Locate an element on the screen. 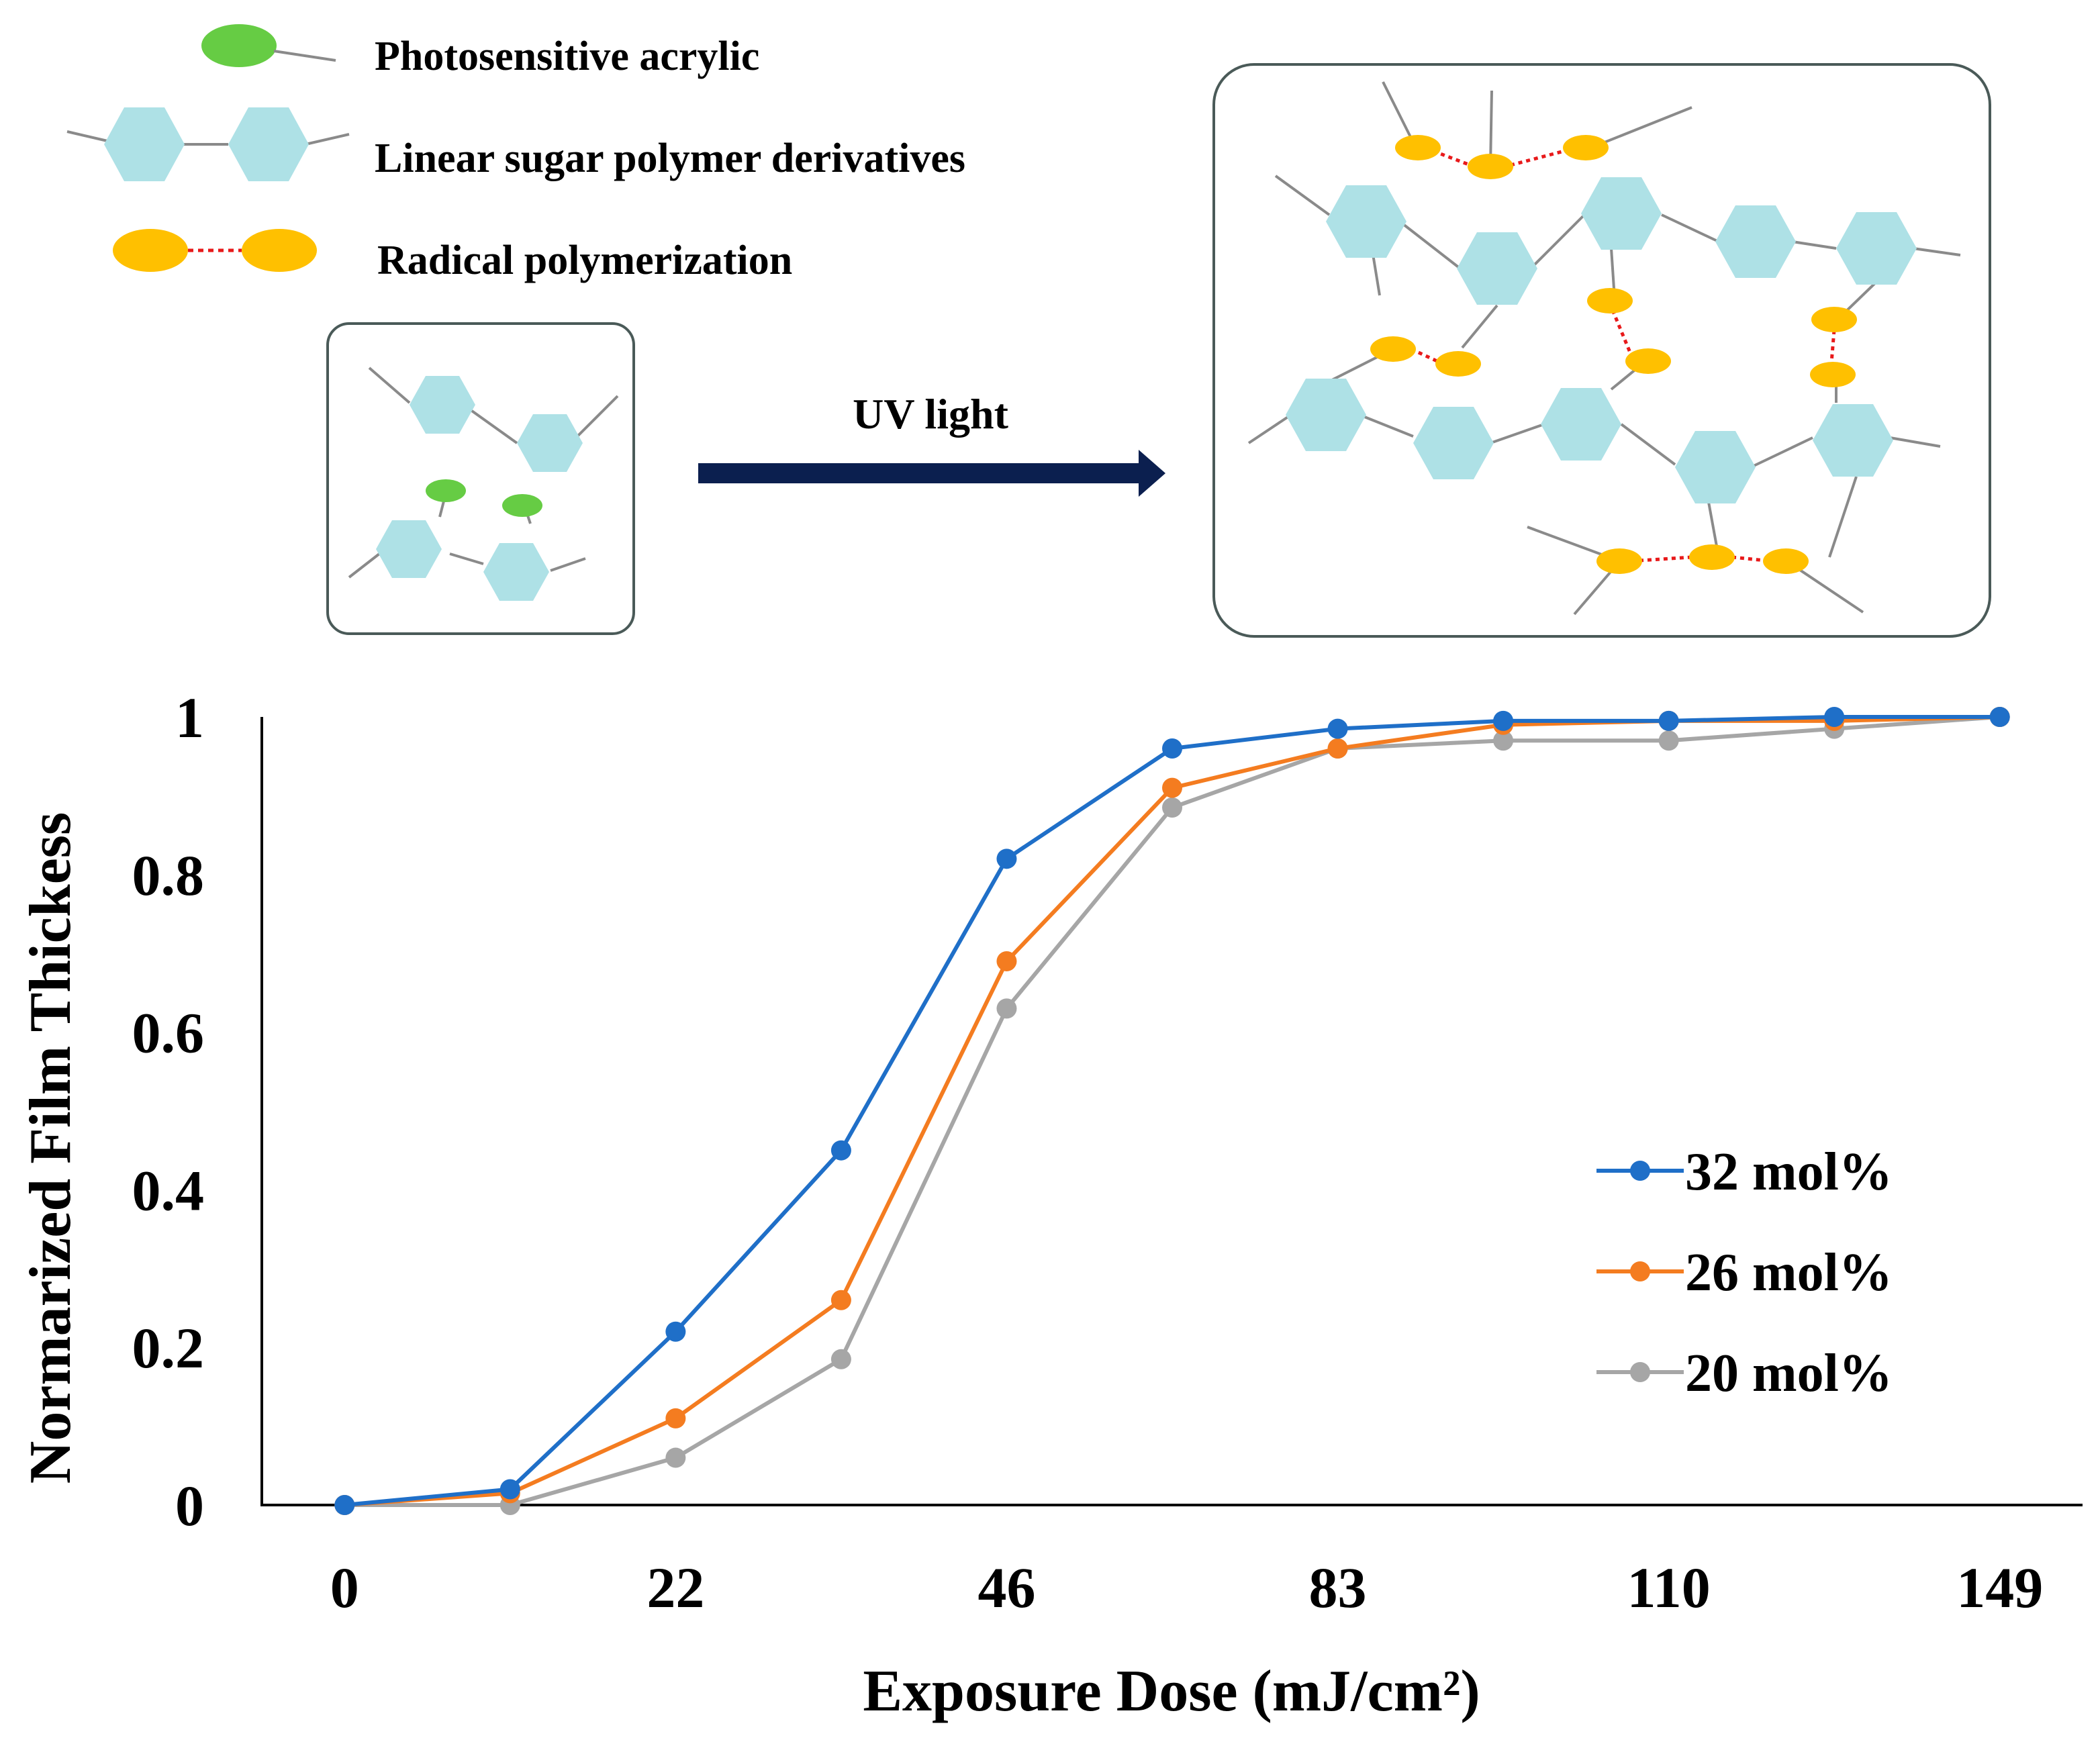  y-tick-label: 0.6 is located at coordinates (168, 1033).